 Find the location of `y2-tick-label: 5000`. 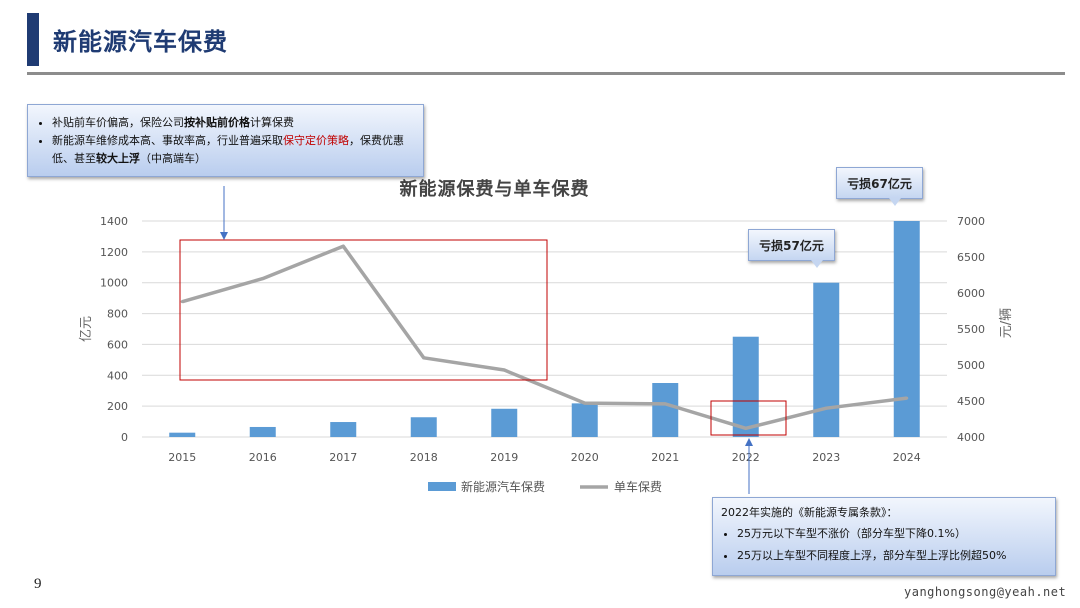

y2-tick-label: 5000 is located at coordinates (971, 365).